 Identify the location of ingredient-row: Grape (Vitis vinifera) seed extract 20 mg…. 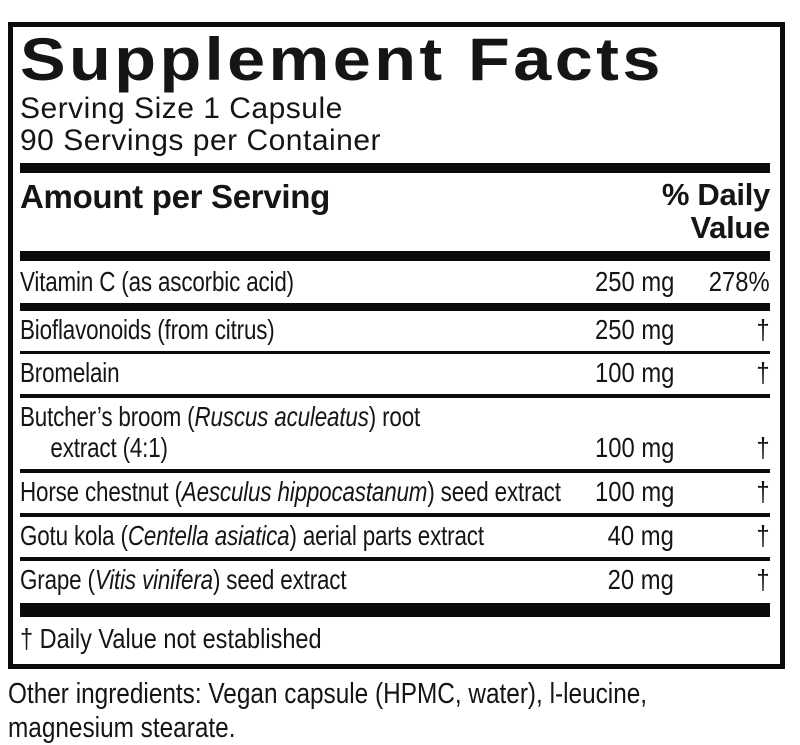
(395, 581).